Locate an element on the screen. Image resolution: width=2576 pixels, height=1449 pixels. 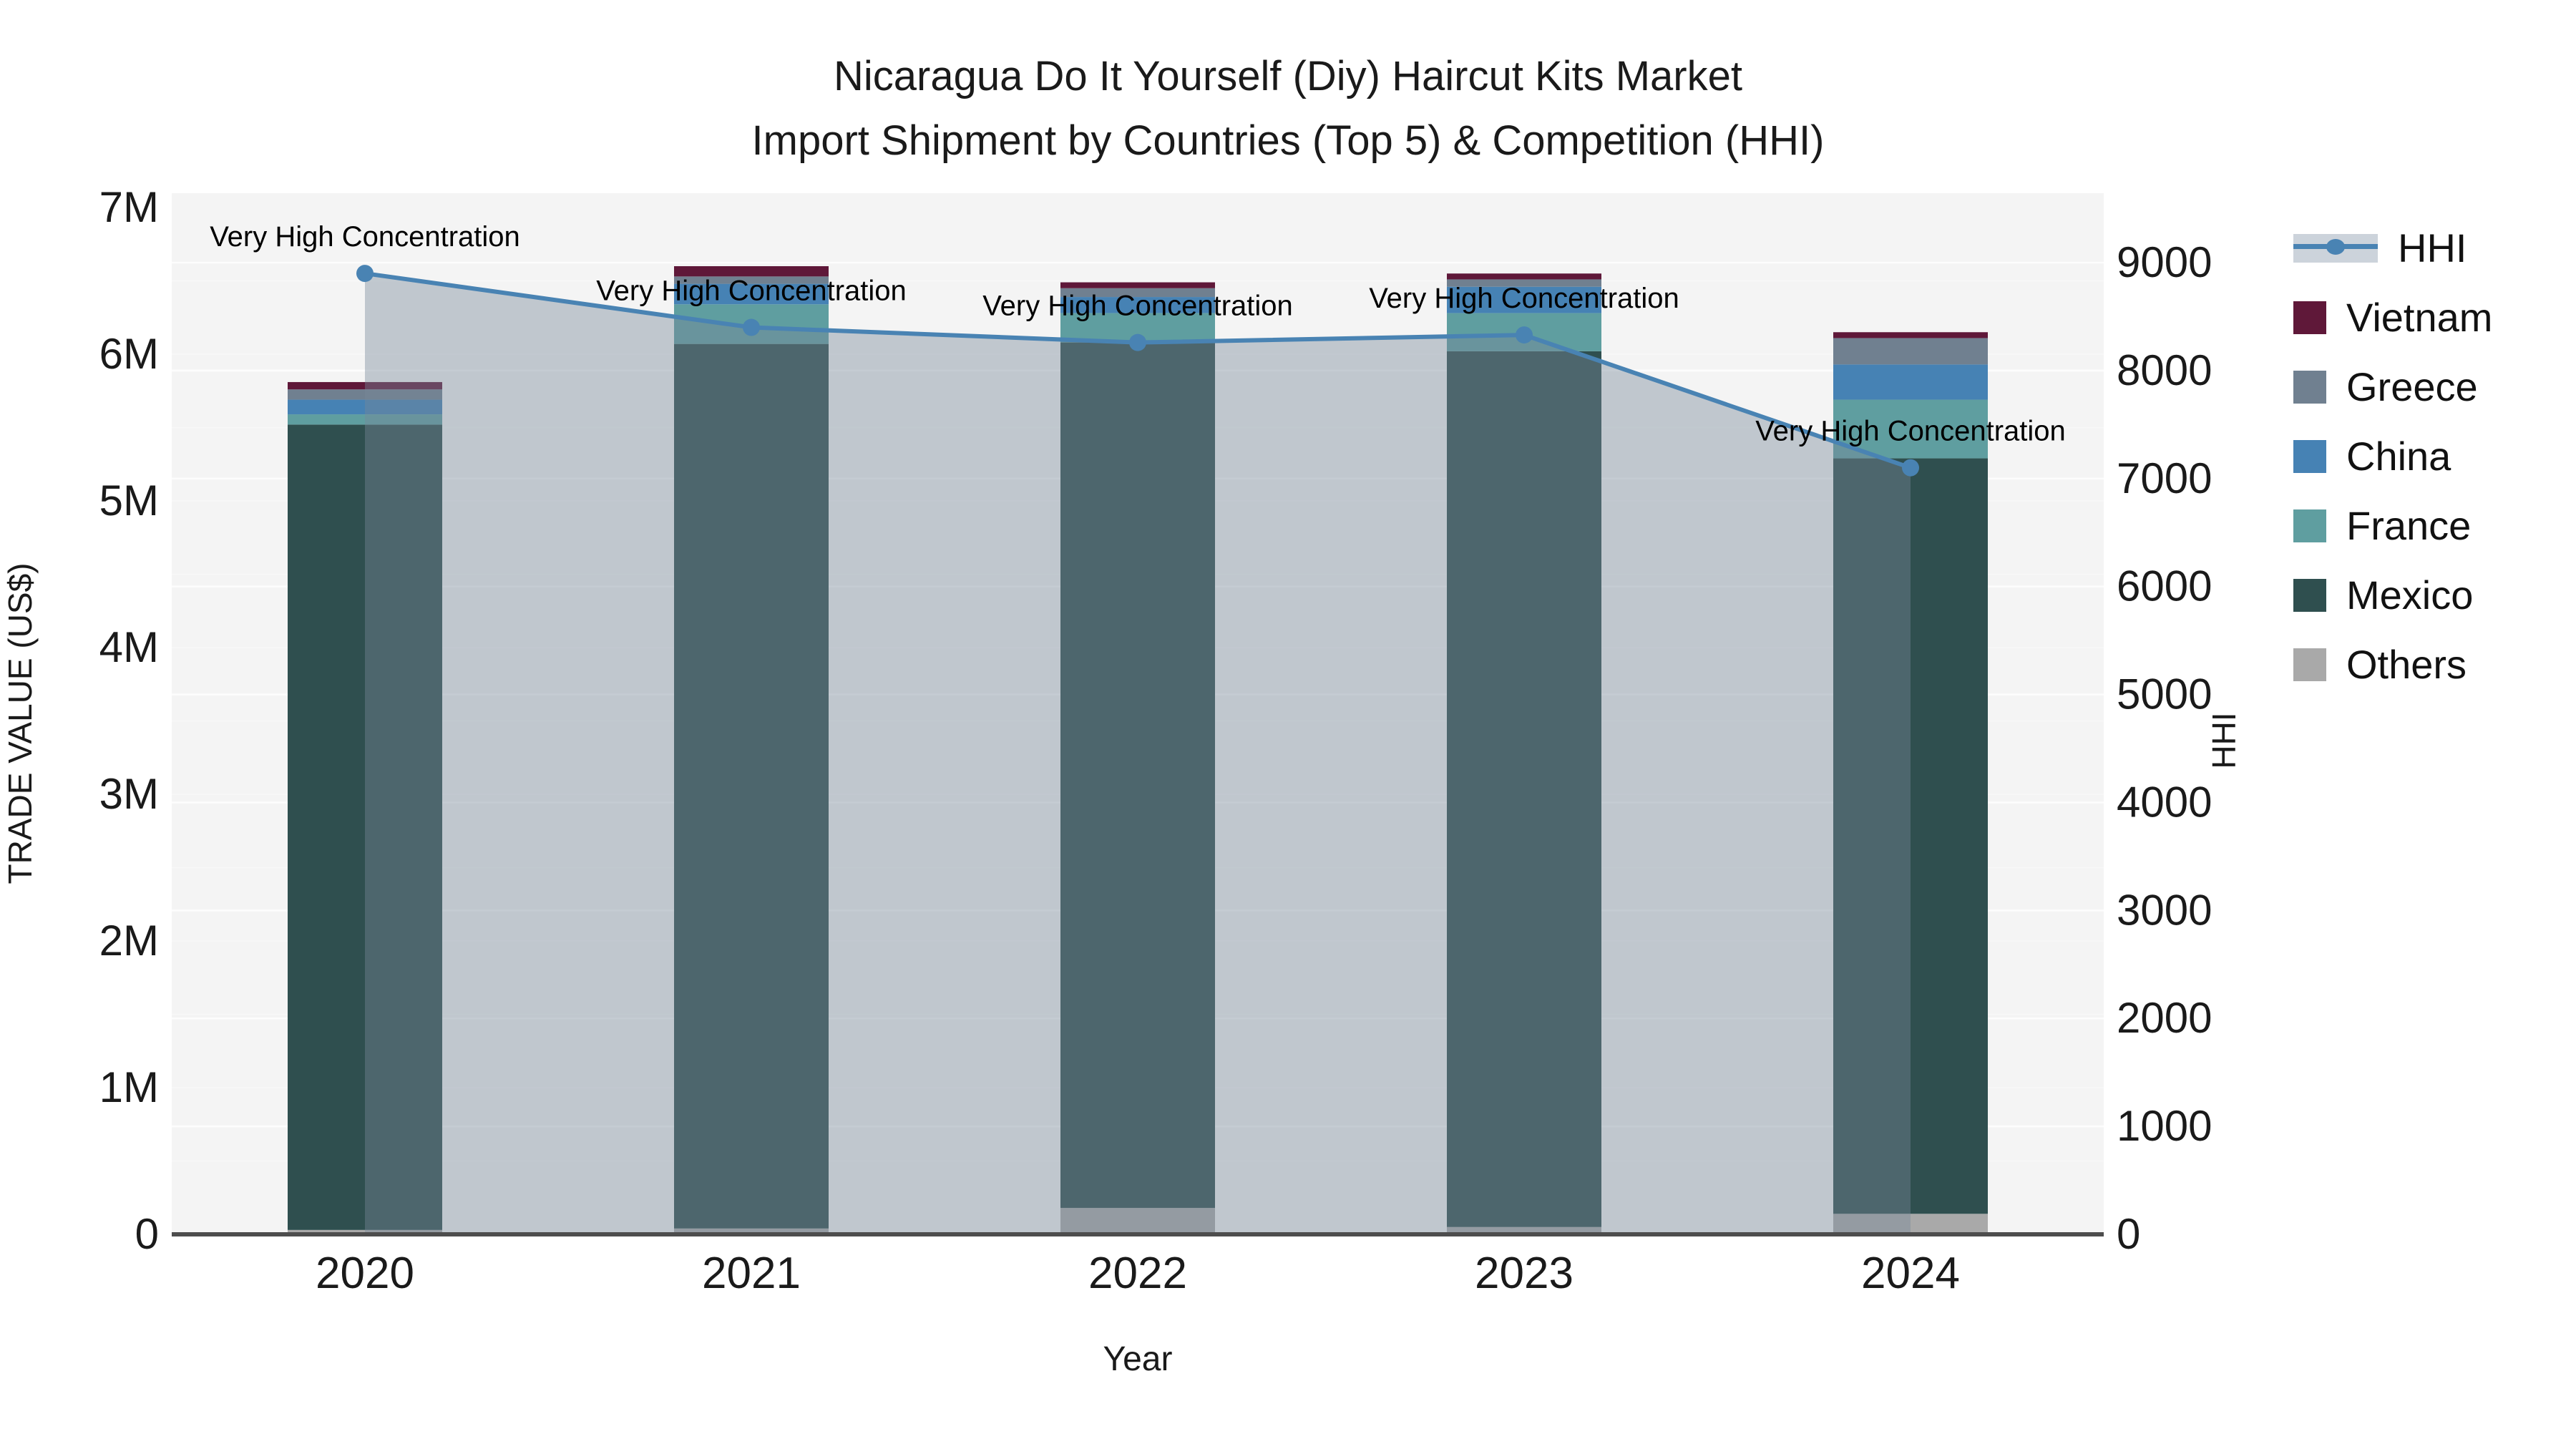
legend-item-hhi: HHI is located at coordinates (2392, 247).